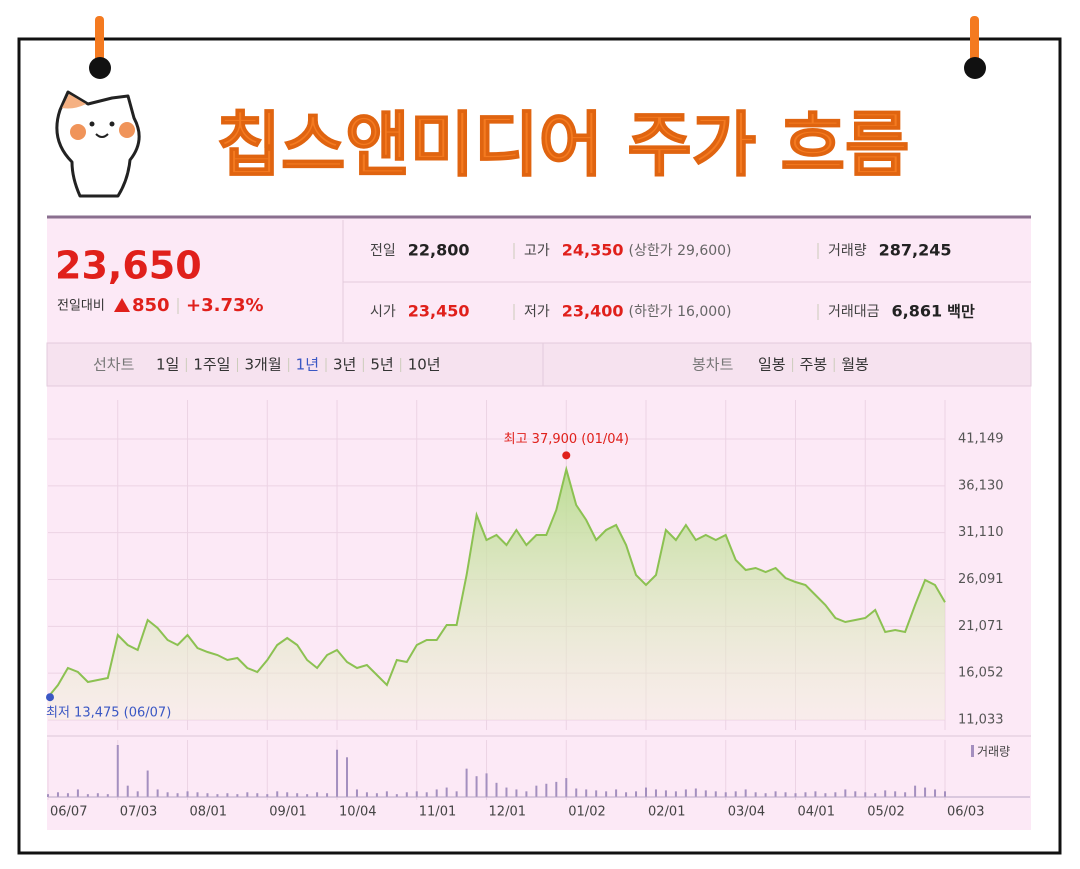 The image size is (1080, 869). What do you see at coordinates (855, 365) in the screenshot?
I see `tab: 월봉` at bounding box center [855, 365].